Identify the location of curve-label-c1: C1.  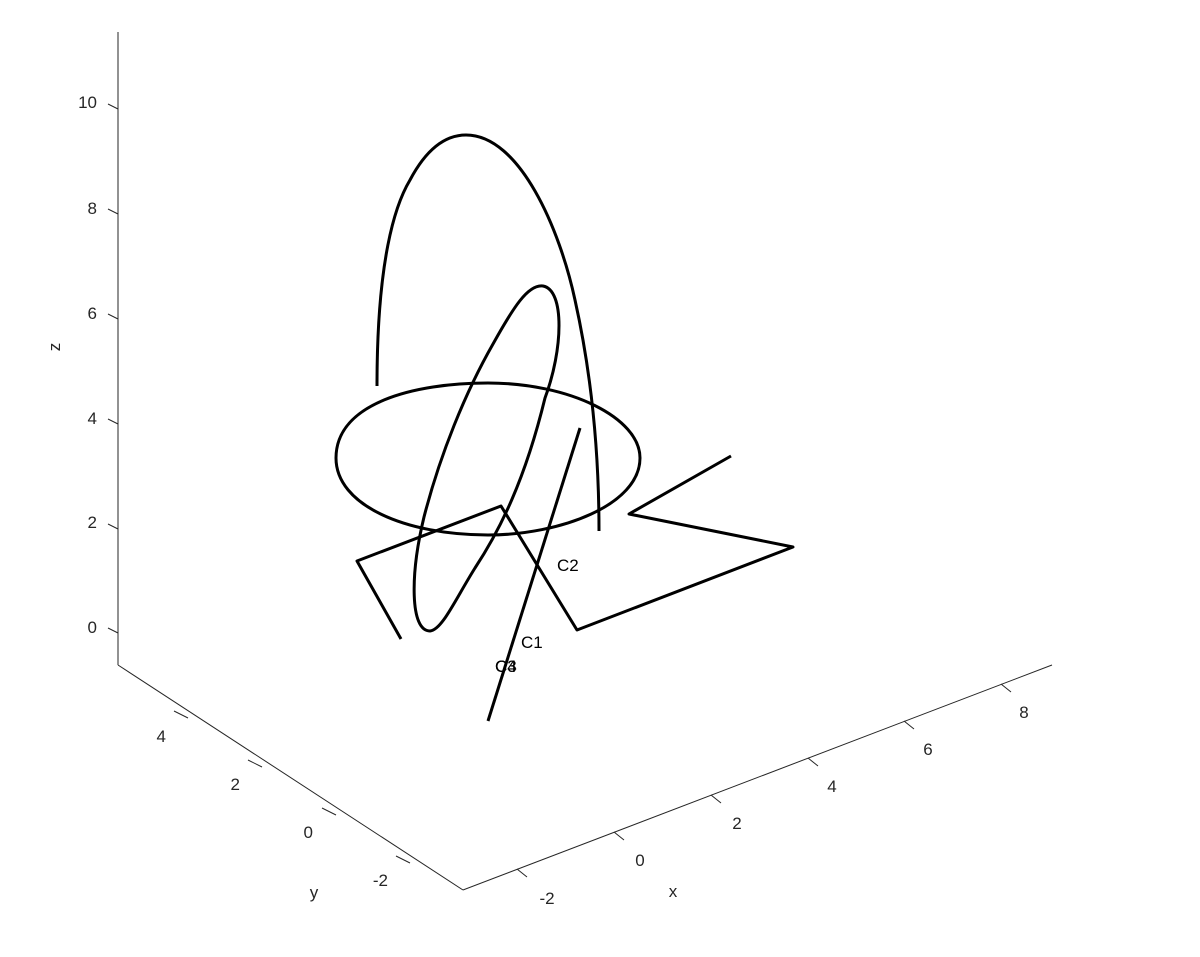
(532, 642).